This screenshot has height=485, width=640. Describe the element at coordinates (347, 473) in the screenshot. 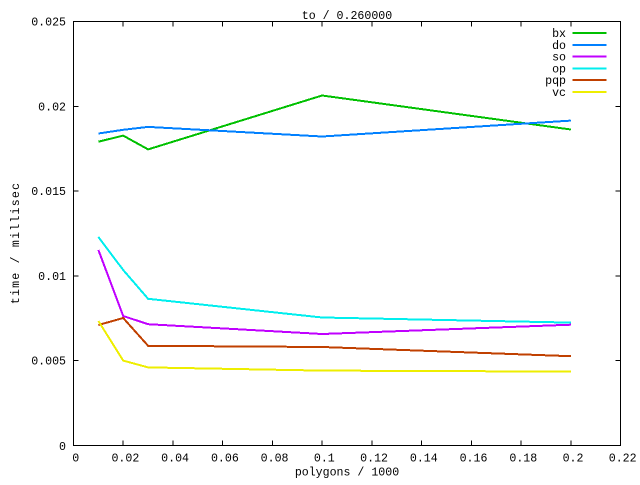

I see `svg-text: polygons / 1000` at that location.